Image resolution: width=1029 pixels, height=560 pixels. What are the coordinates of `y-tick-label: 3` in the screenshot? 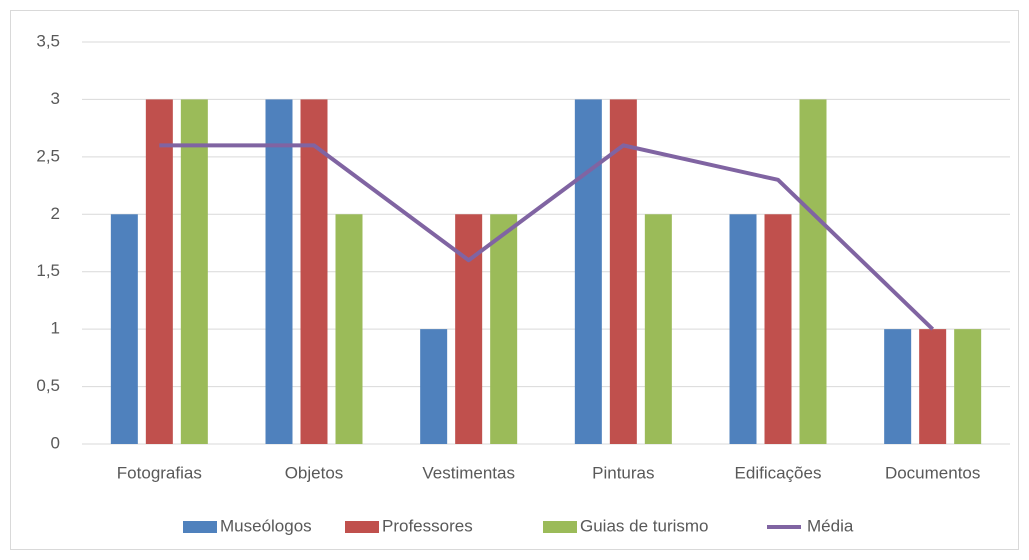 It's located at (55, 98).